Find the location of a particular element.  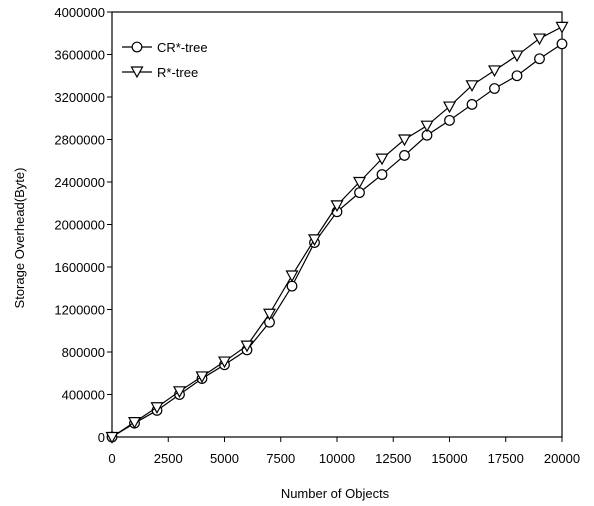

legend-label-r-tree: R*-tree is located at coordinates (177, 72).